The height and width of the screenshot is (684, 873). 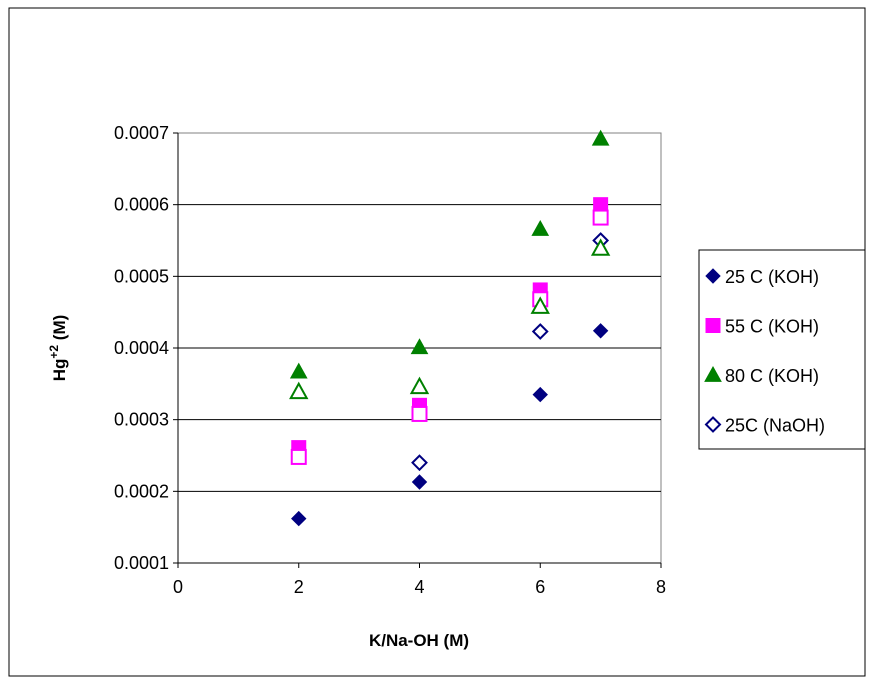 I want to click on x-tick-label: 8, so click(x=661, y=587).